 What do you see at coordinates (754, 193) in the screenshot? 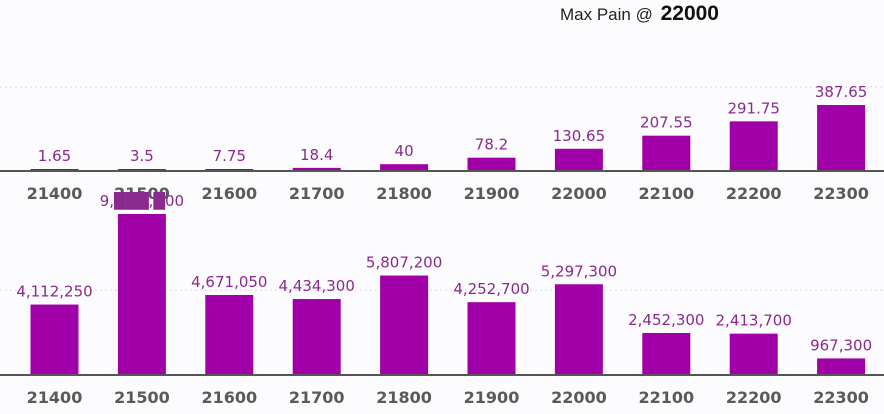
I see `premium-category-label: 22200` at bounding box center [754, 193].